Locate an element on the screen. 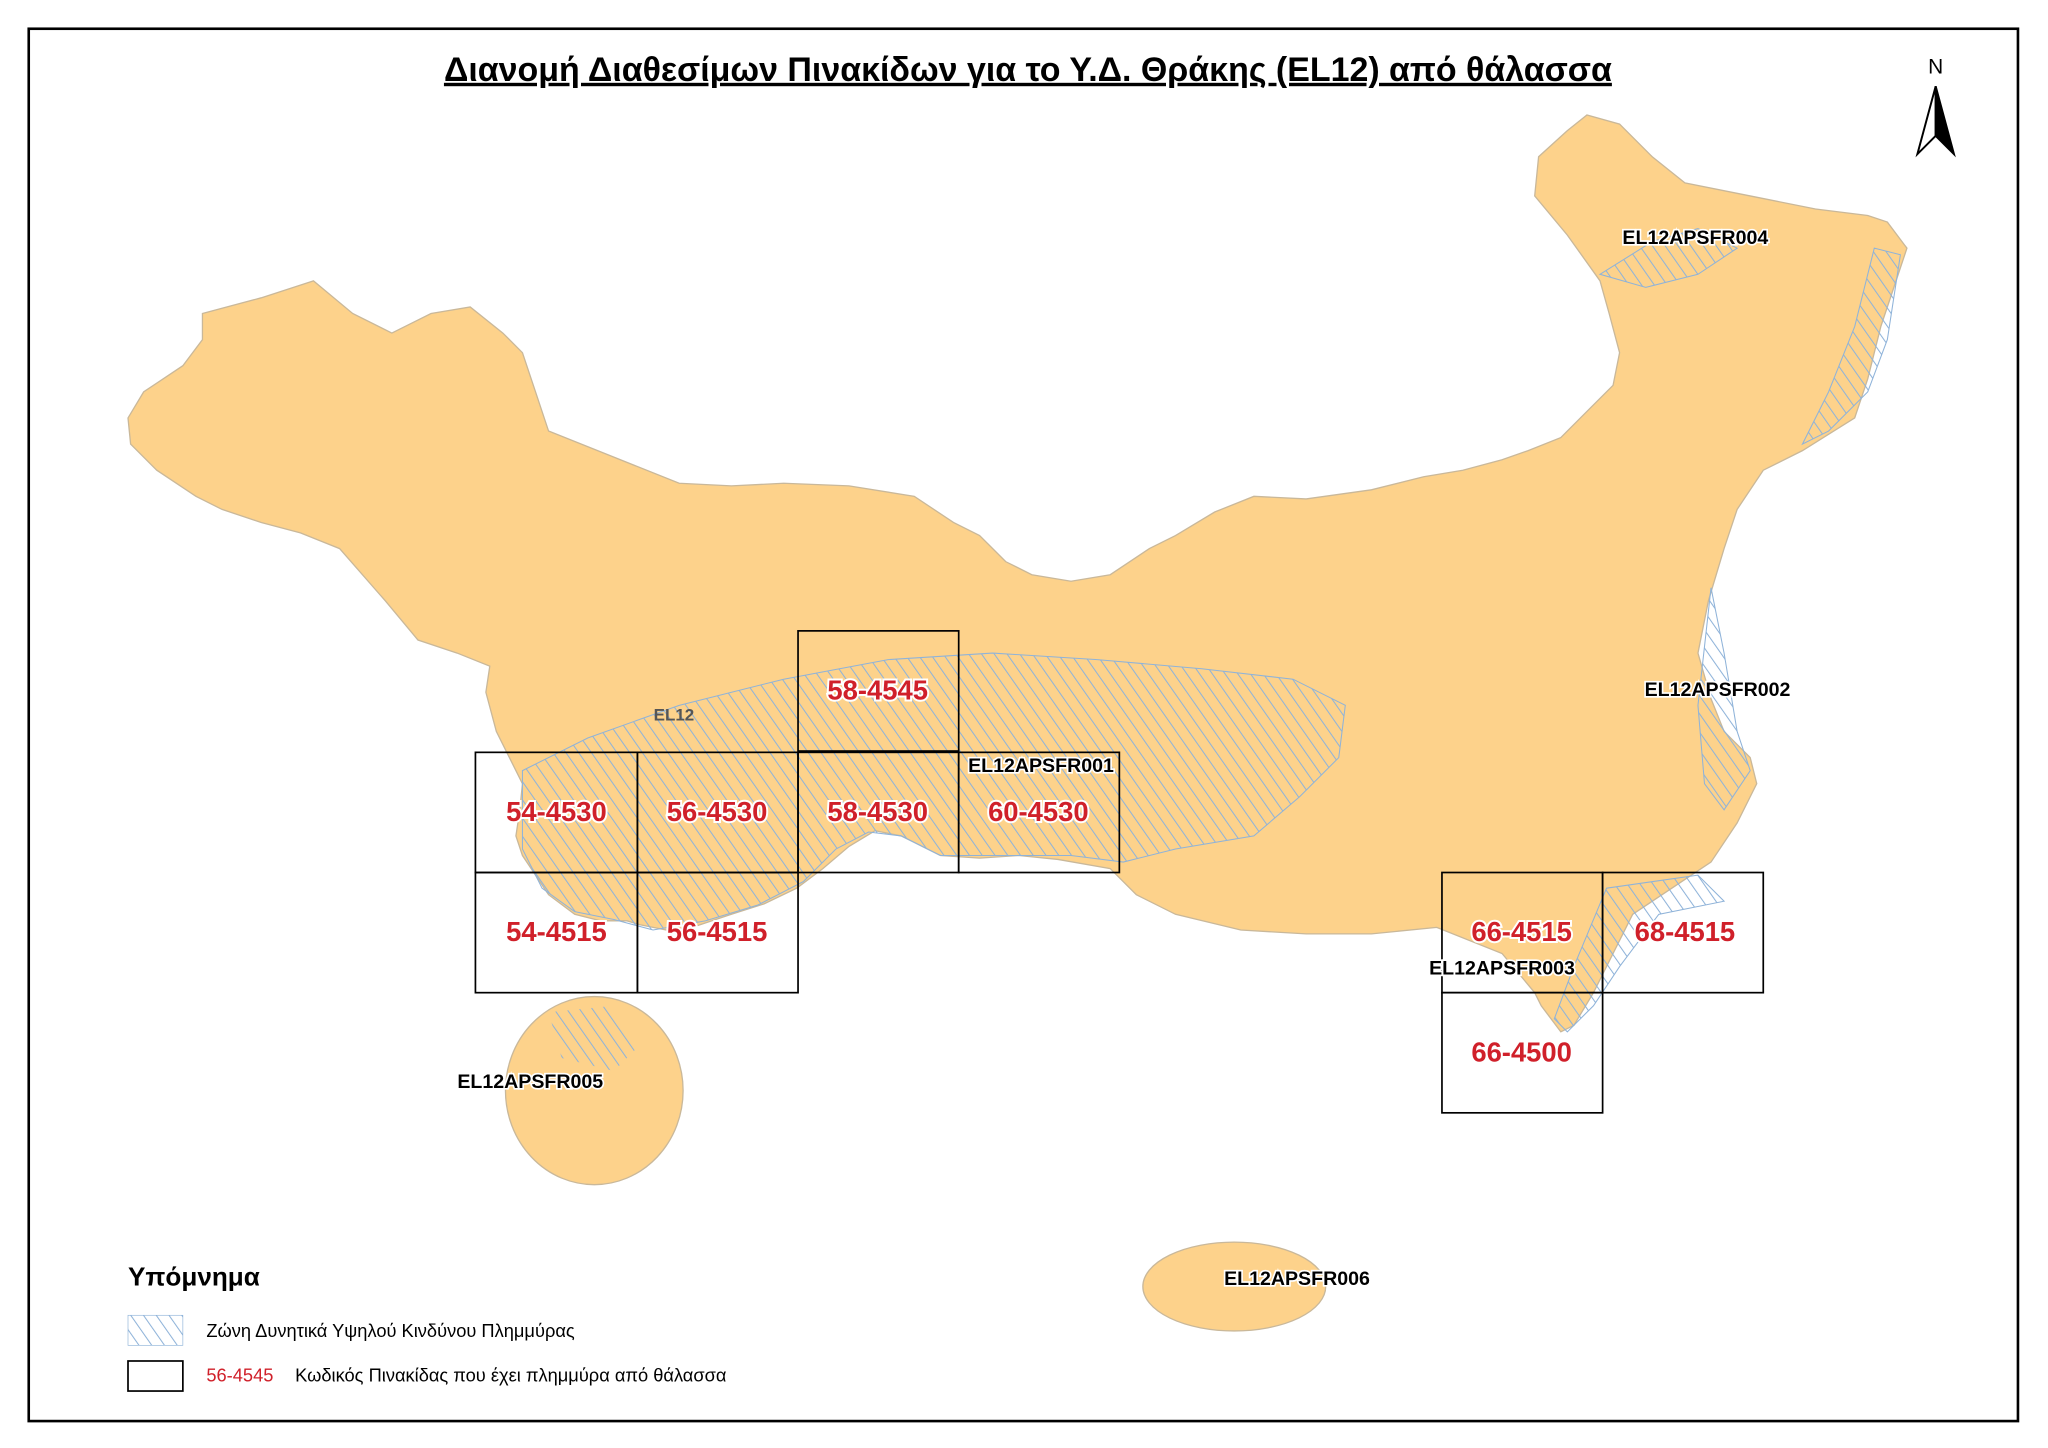 This screenshot has height=1448, width=2048. tile-code: 56-4515 is located at coordinates (717, 931).